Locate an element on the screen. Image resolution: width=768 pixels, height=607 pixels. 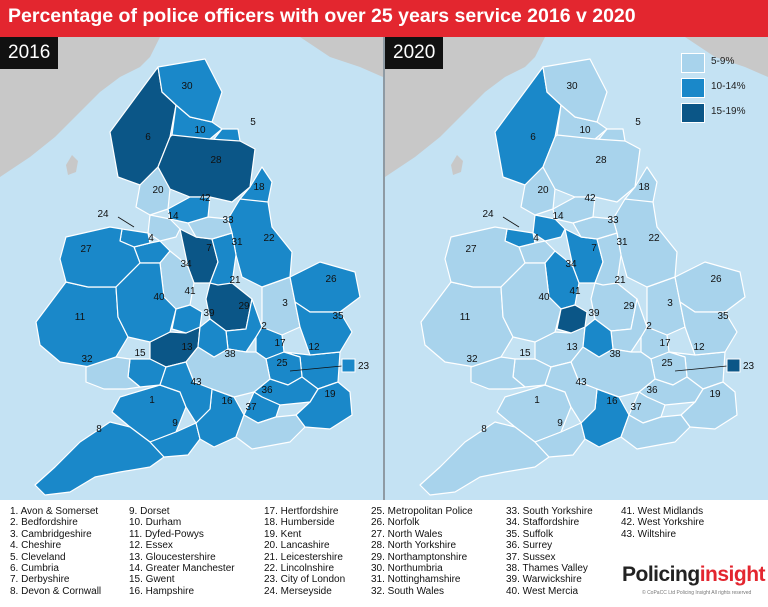
key-entry: 42. West Yorkshire is located at coordinates (663, 523).